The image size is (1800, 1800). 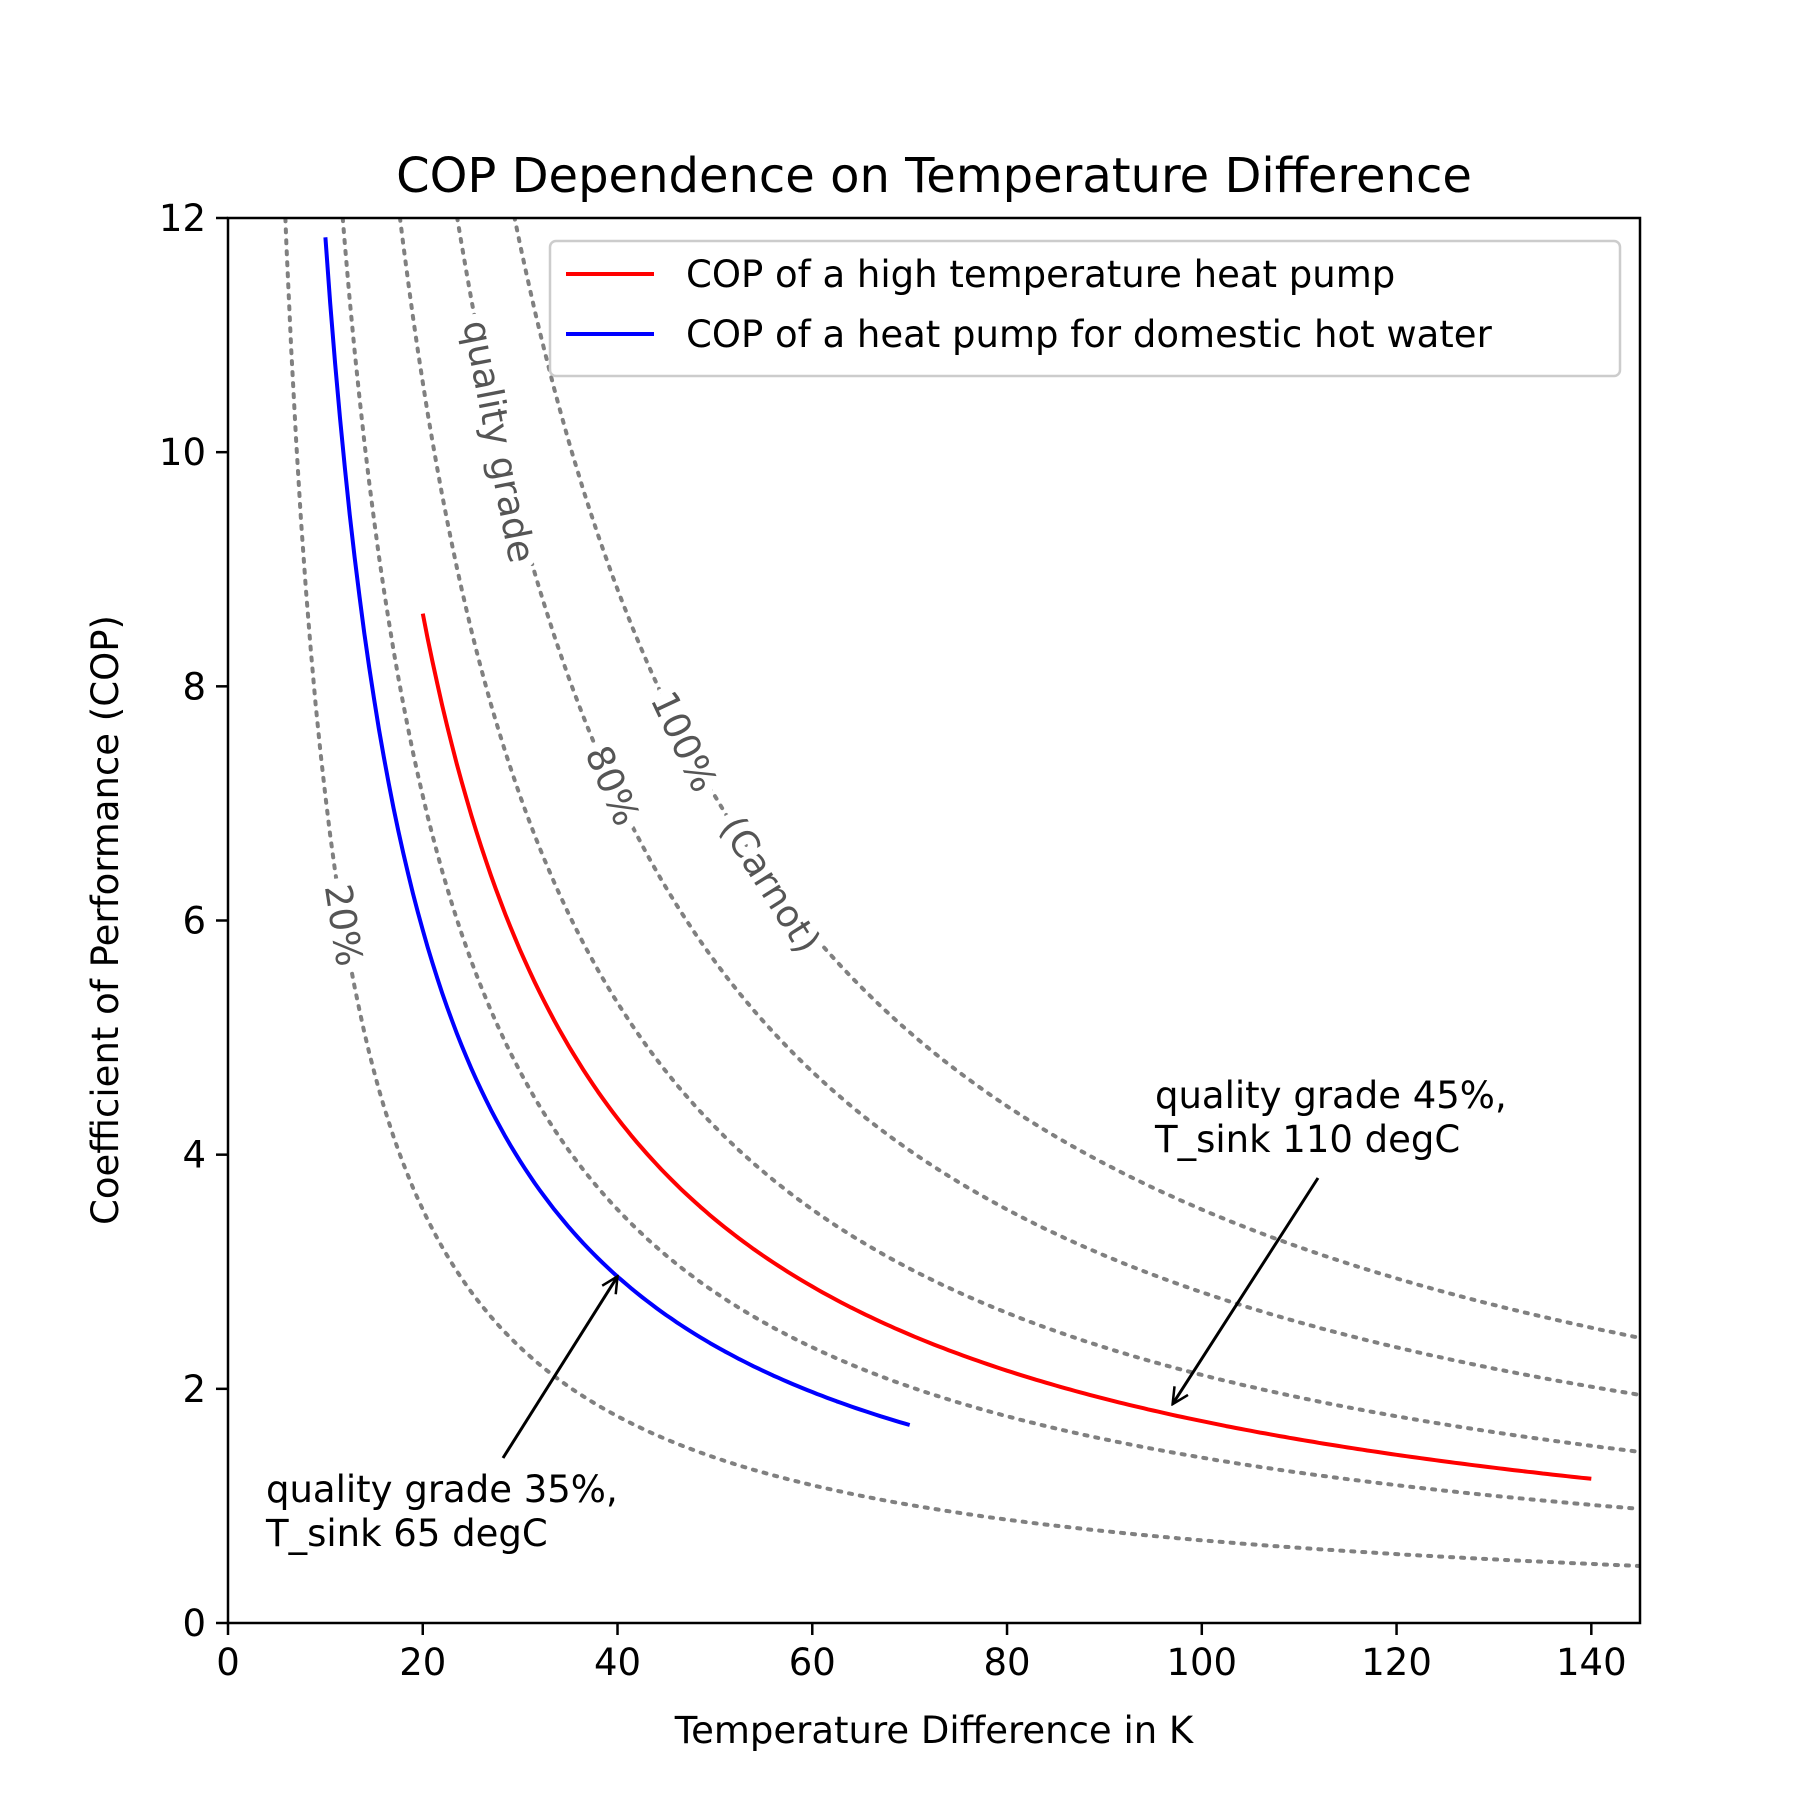 I want to click on x-tick-label: 20, so click(x=422, y=1662).